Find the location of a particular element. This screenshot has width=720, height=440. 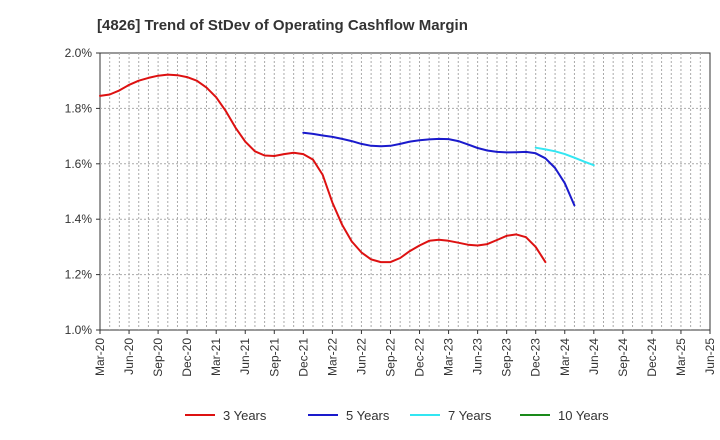

legend-label: 3 Years is located at coordinates (245, 415).